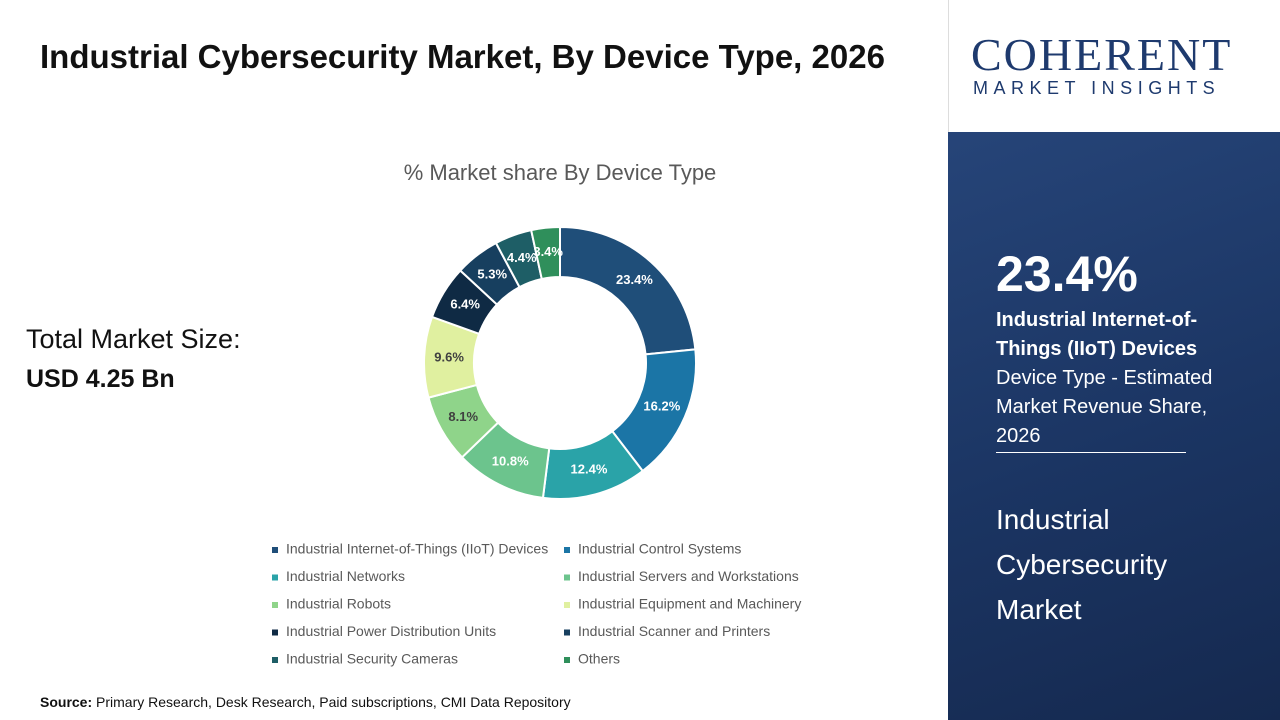 The height and width of the screenshot is (720, 1280). What do you see at coordinates (688, 576) in the screenshot?
I see `legend-label: Industrial Servers and Workstations` at bounding box center [688, 576].